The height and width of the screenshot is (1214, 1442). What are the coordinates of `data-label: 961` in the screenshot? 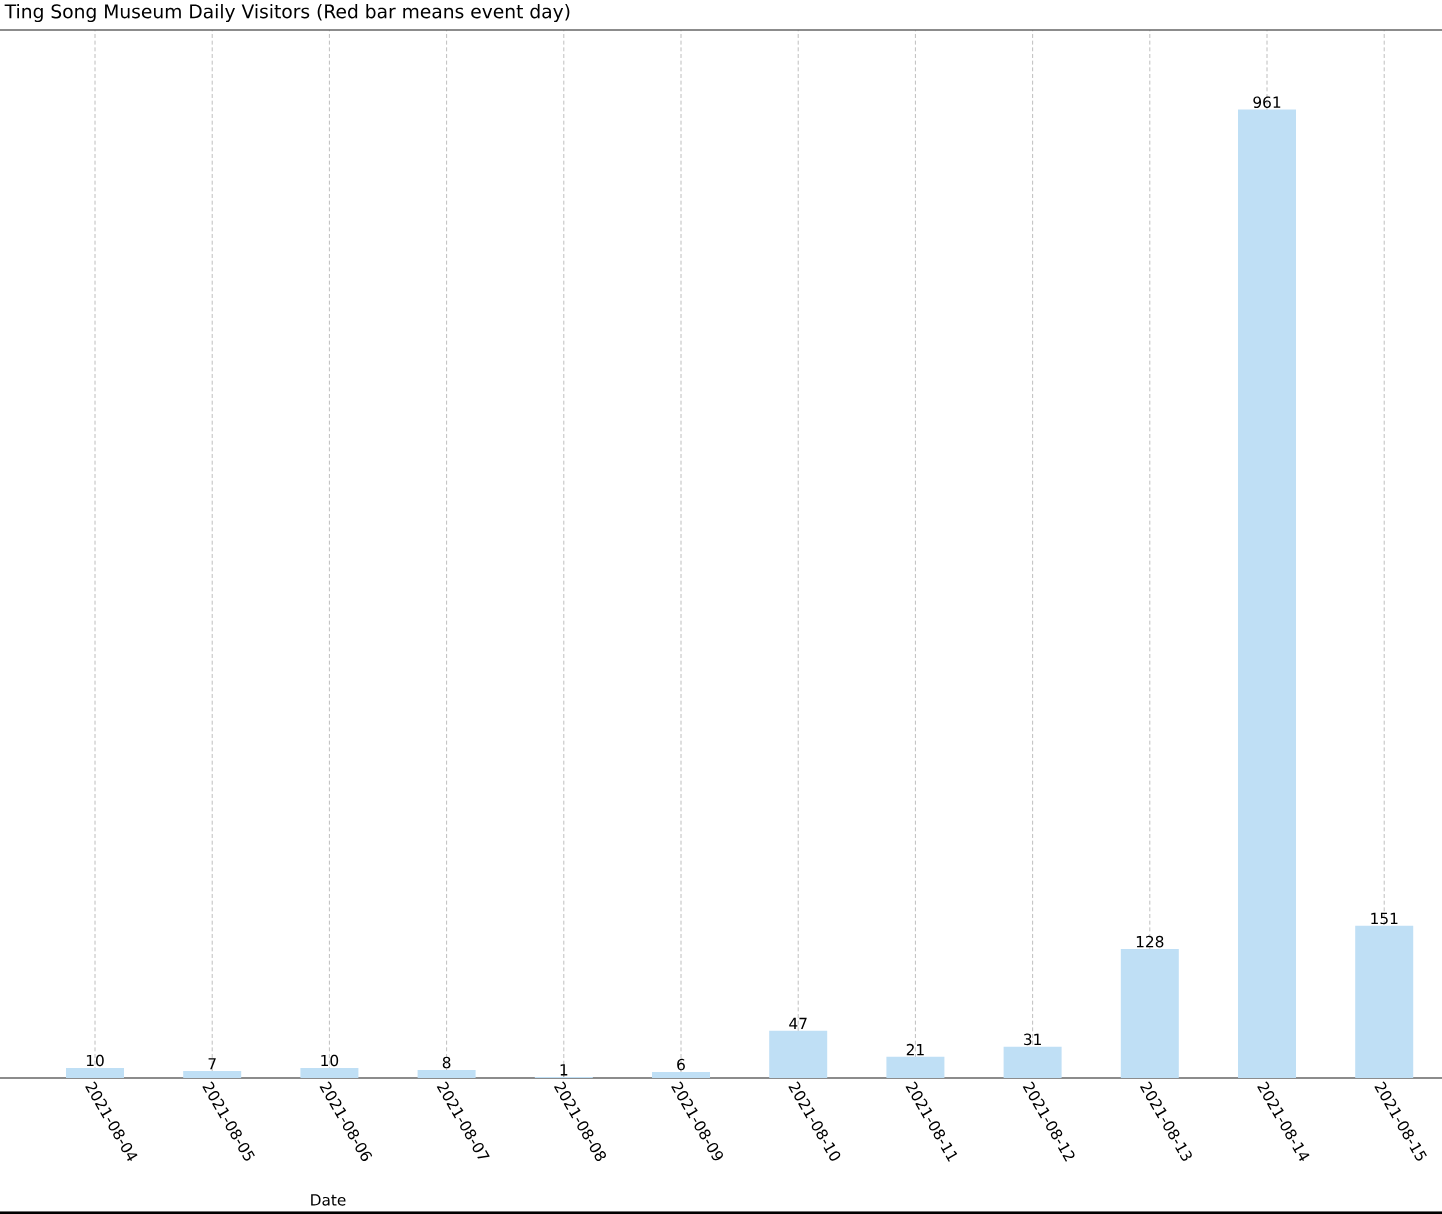 It's located at (1267, 102).